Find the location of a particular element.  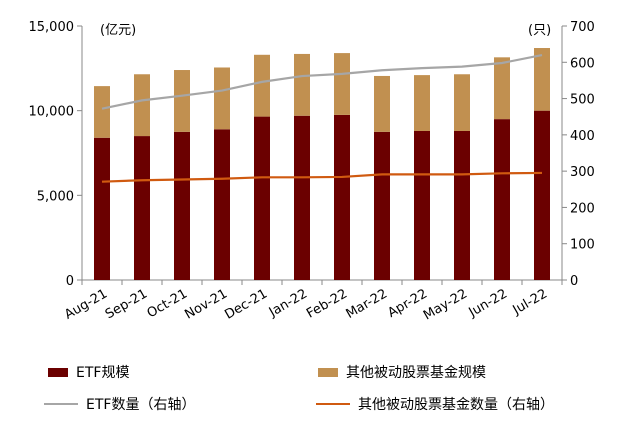

right-axis-unit: (只) is located at coordinates (539, 30).